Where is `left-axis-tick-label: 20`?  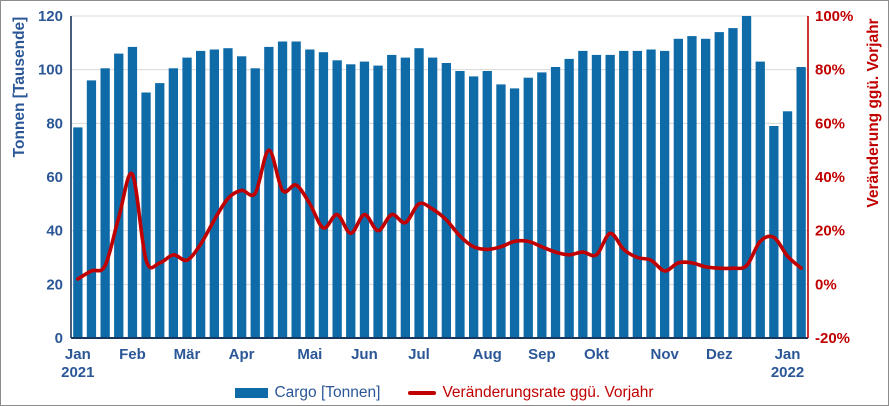 left-axis-tick-label: 20 is located at coordinates (54, 284).